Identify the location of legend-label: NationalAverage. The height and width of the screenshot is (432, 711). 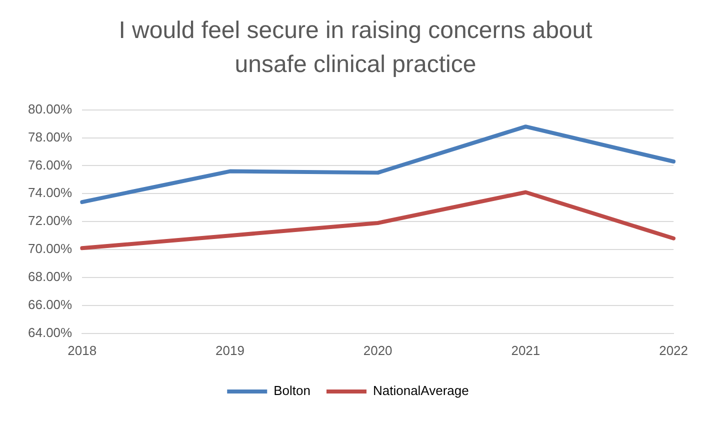
(420, 390).